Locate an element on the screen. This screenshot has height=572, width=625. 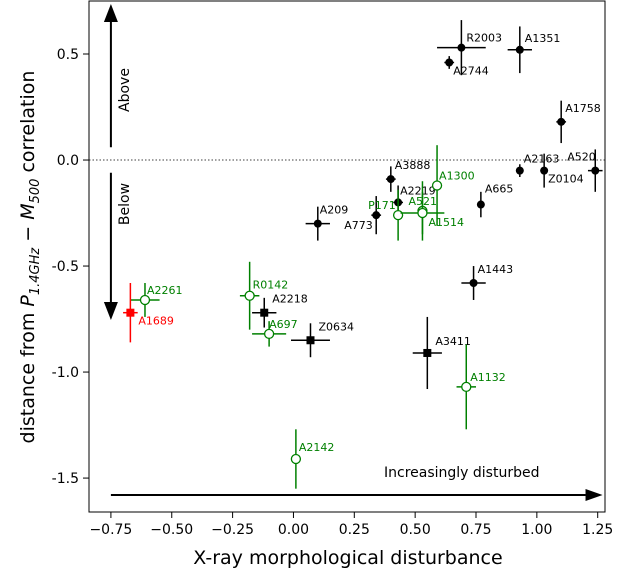
y-tick-label: -1.5 is located at coordinates (65, 479).